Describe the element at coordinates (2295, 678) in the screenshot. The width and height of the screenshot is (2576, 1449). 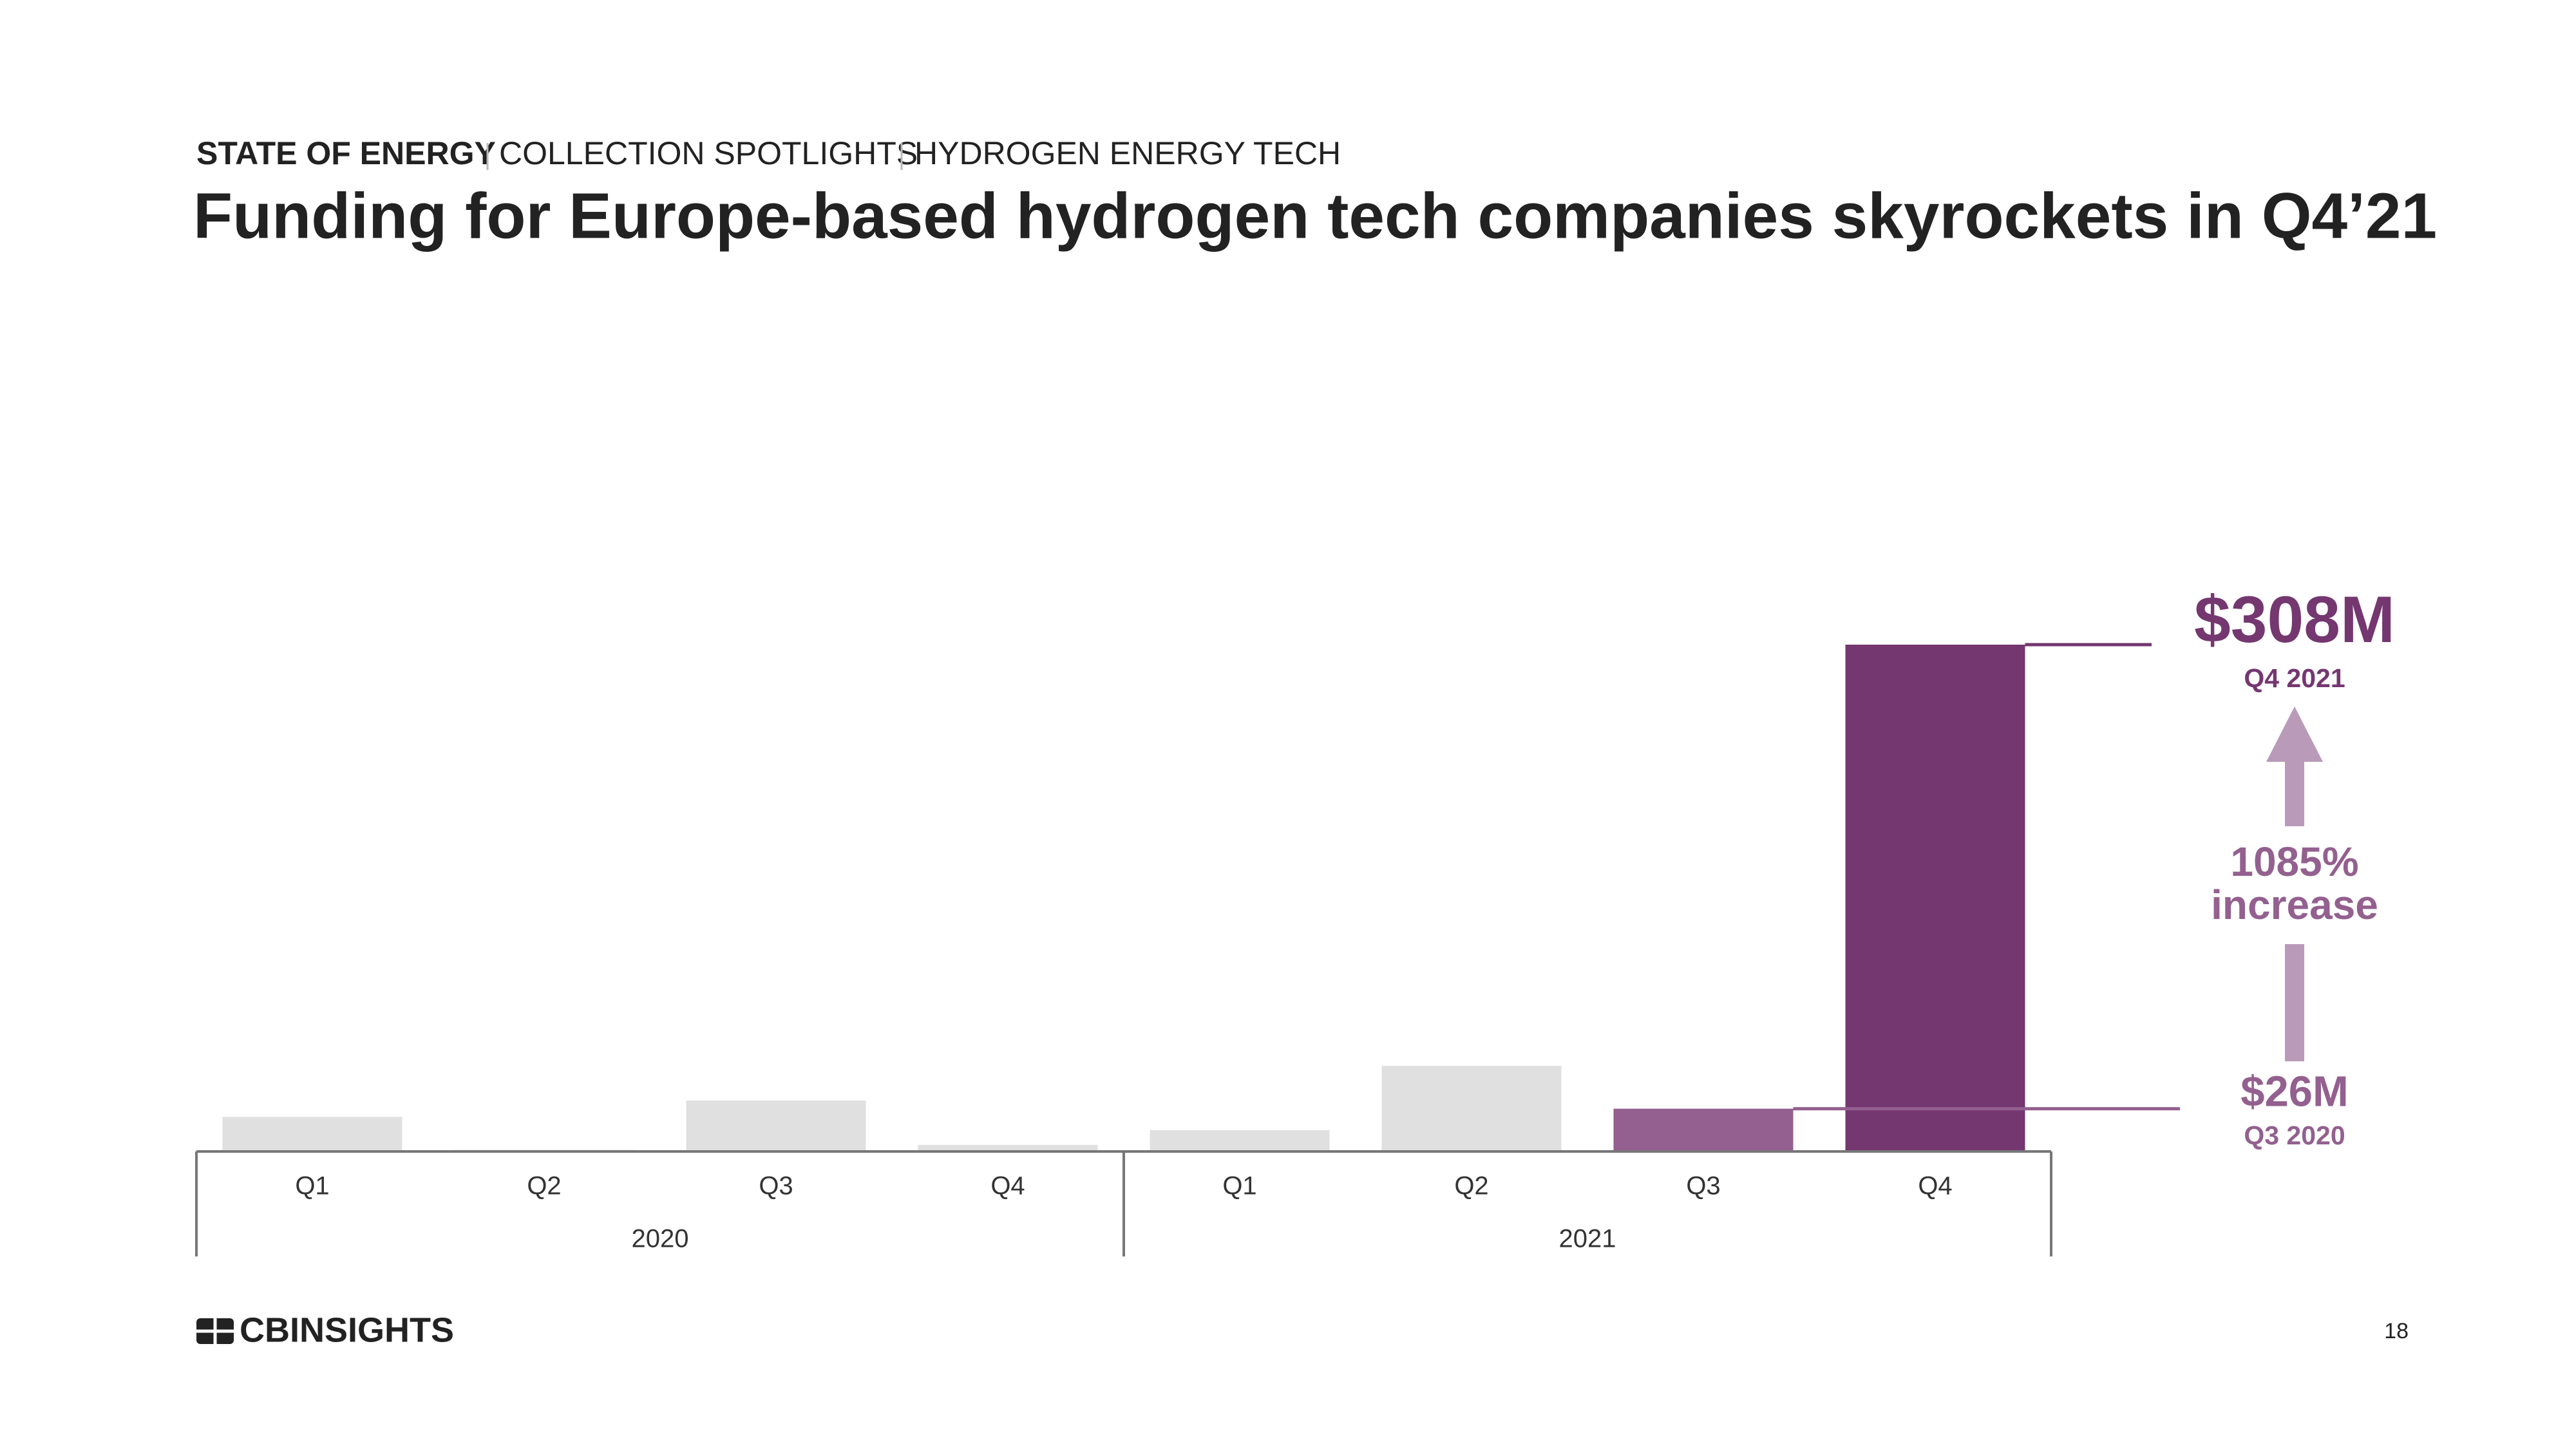
I see `annotation-period: Q4 2021` at that location.